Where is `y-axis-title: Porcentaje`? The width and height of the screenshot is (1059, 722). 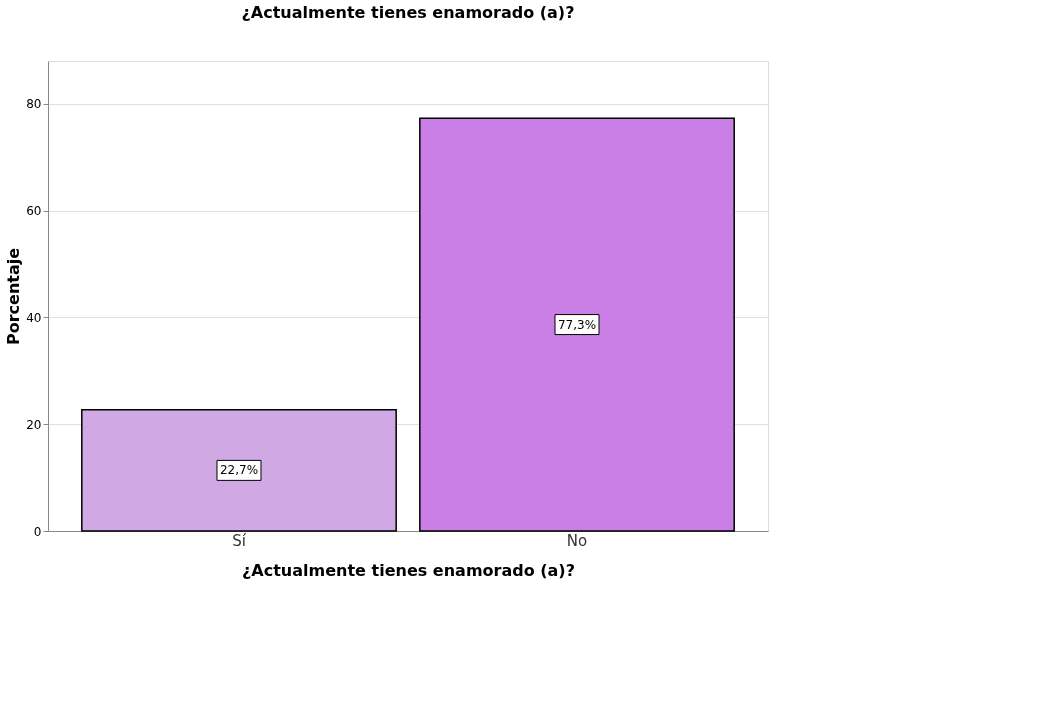 y-axis-title: Porcentaje is located at coordinates (14, 296).